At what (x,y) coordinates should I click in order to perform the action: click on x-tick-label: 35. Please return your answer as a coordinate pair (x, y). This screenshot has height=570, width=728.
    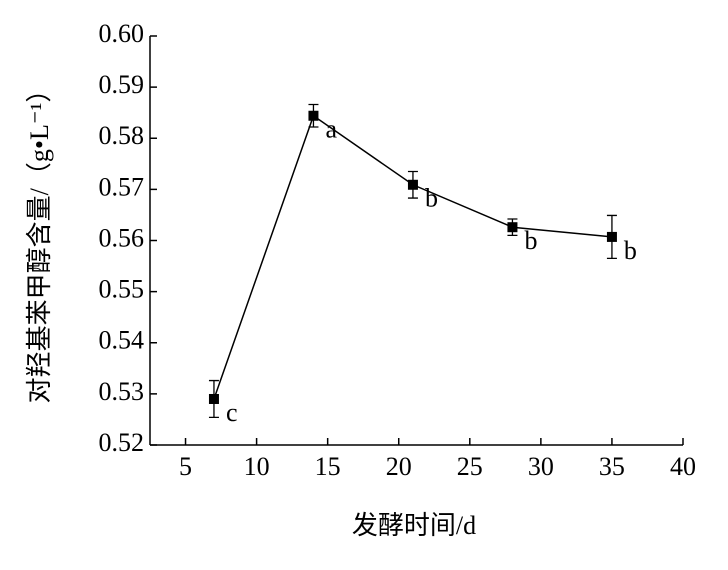
    Looking at the image, I should click on (612, 466).